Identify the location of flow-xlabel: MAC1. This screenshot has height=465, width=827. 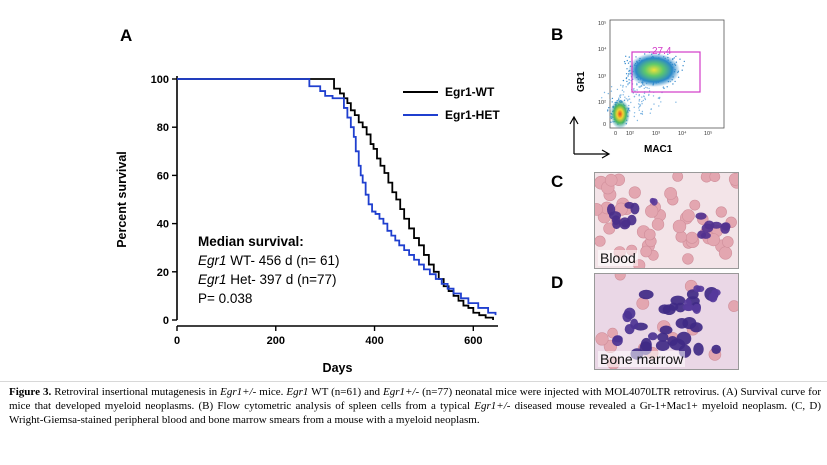
(658, 149).